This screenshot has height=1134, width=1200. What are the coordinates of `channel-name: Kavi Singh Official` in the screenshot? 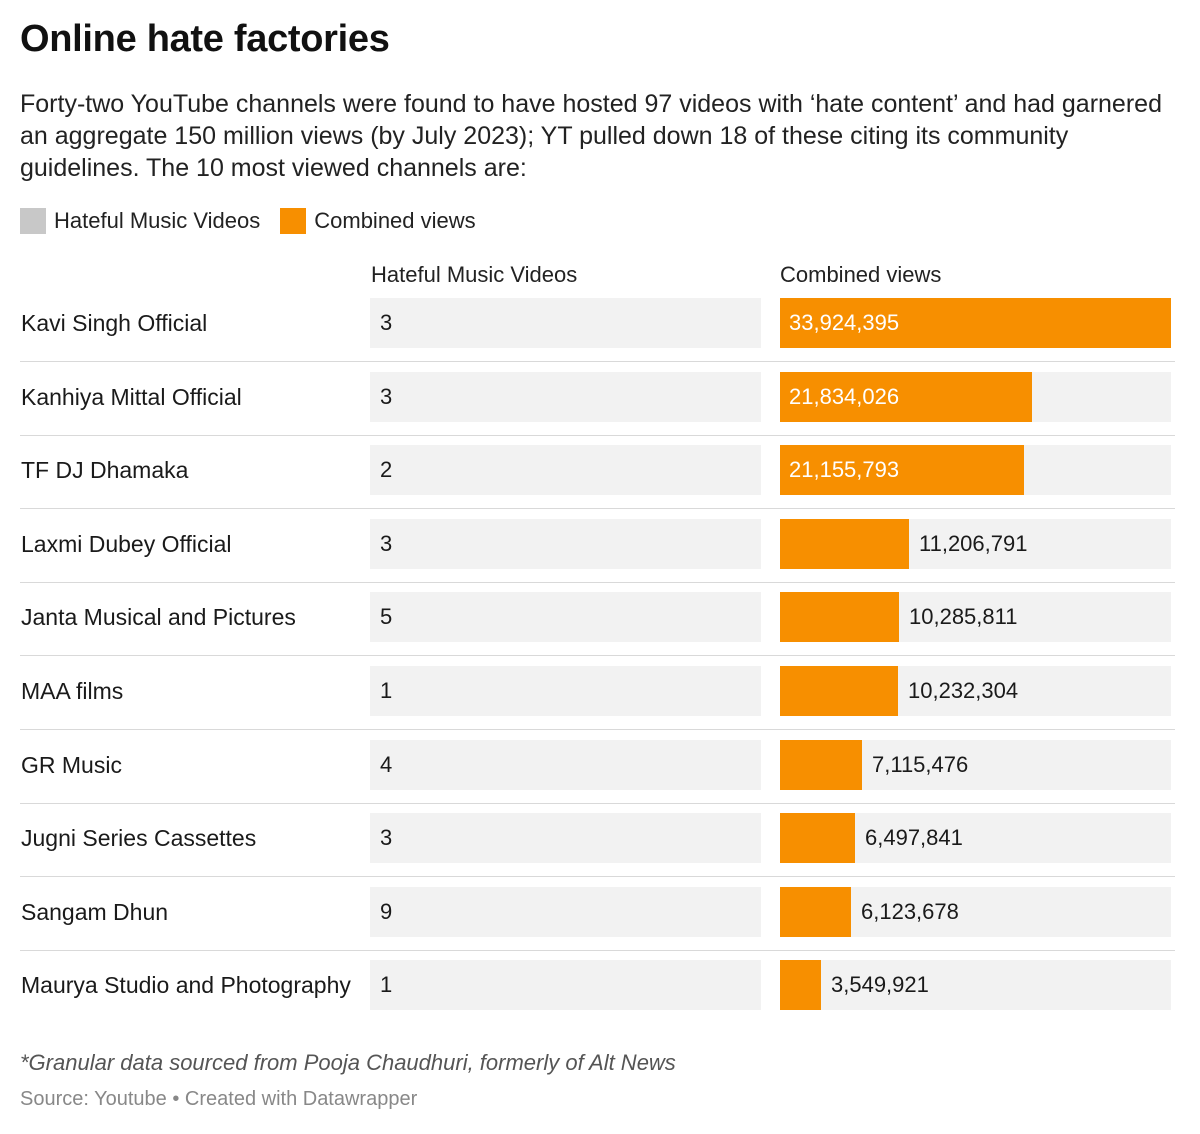 It's located at (114, 323).